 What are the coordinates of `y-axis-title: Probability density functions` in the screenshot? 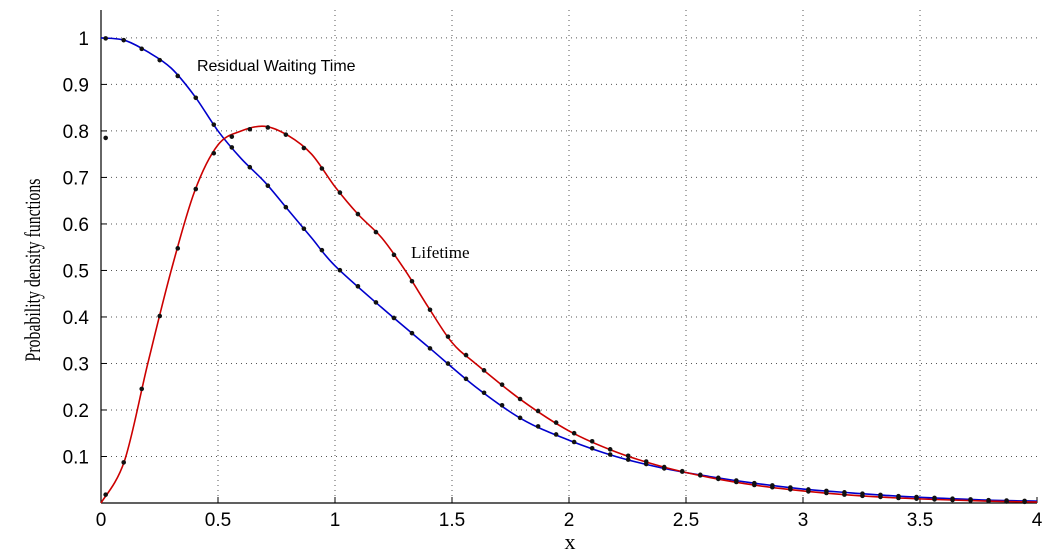 It's located at (34, 270).